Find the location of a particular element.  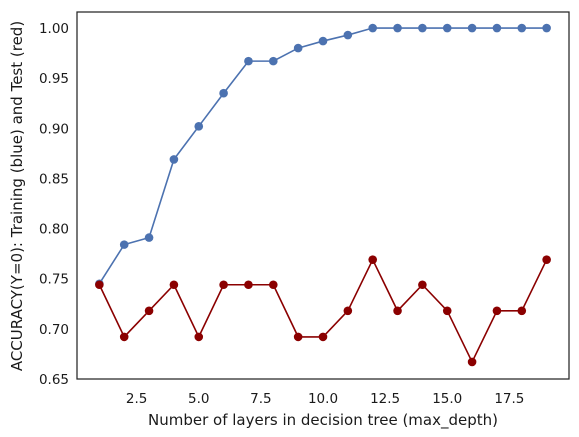

y-tick-labels: 0.65 0.70 0.75 0.80 0.85 0.90 0.95 1.00 is located at coordinates (54, 204).